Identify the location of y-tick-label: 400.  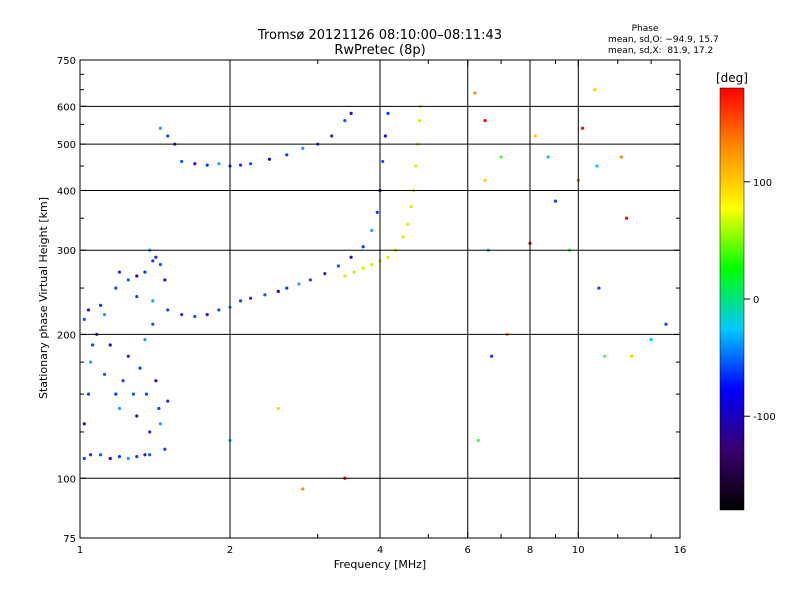
(66, 191).